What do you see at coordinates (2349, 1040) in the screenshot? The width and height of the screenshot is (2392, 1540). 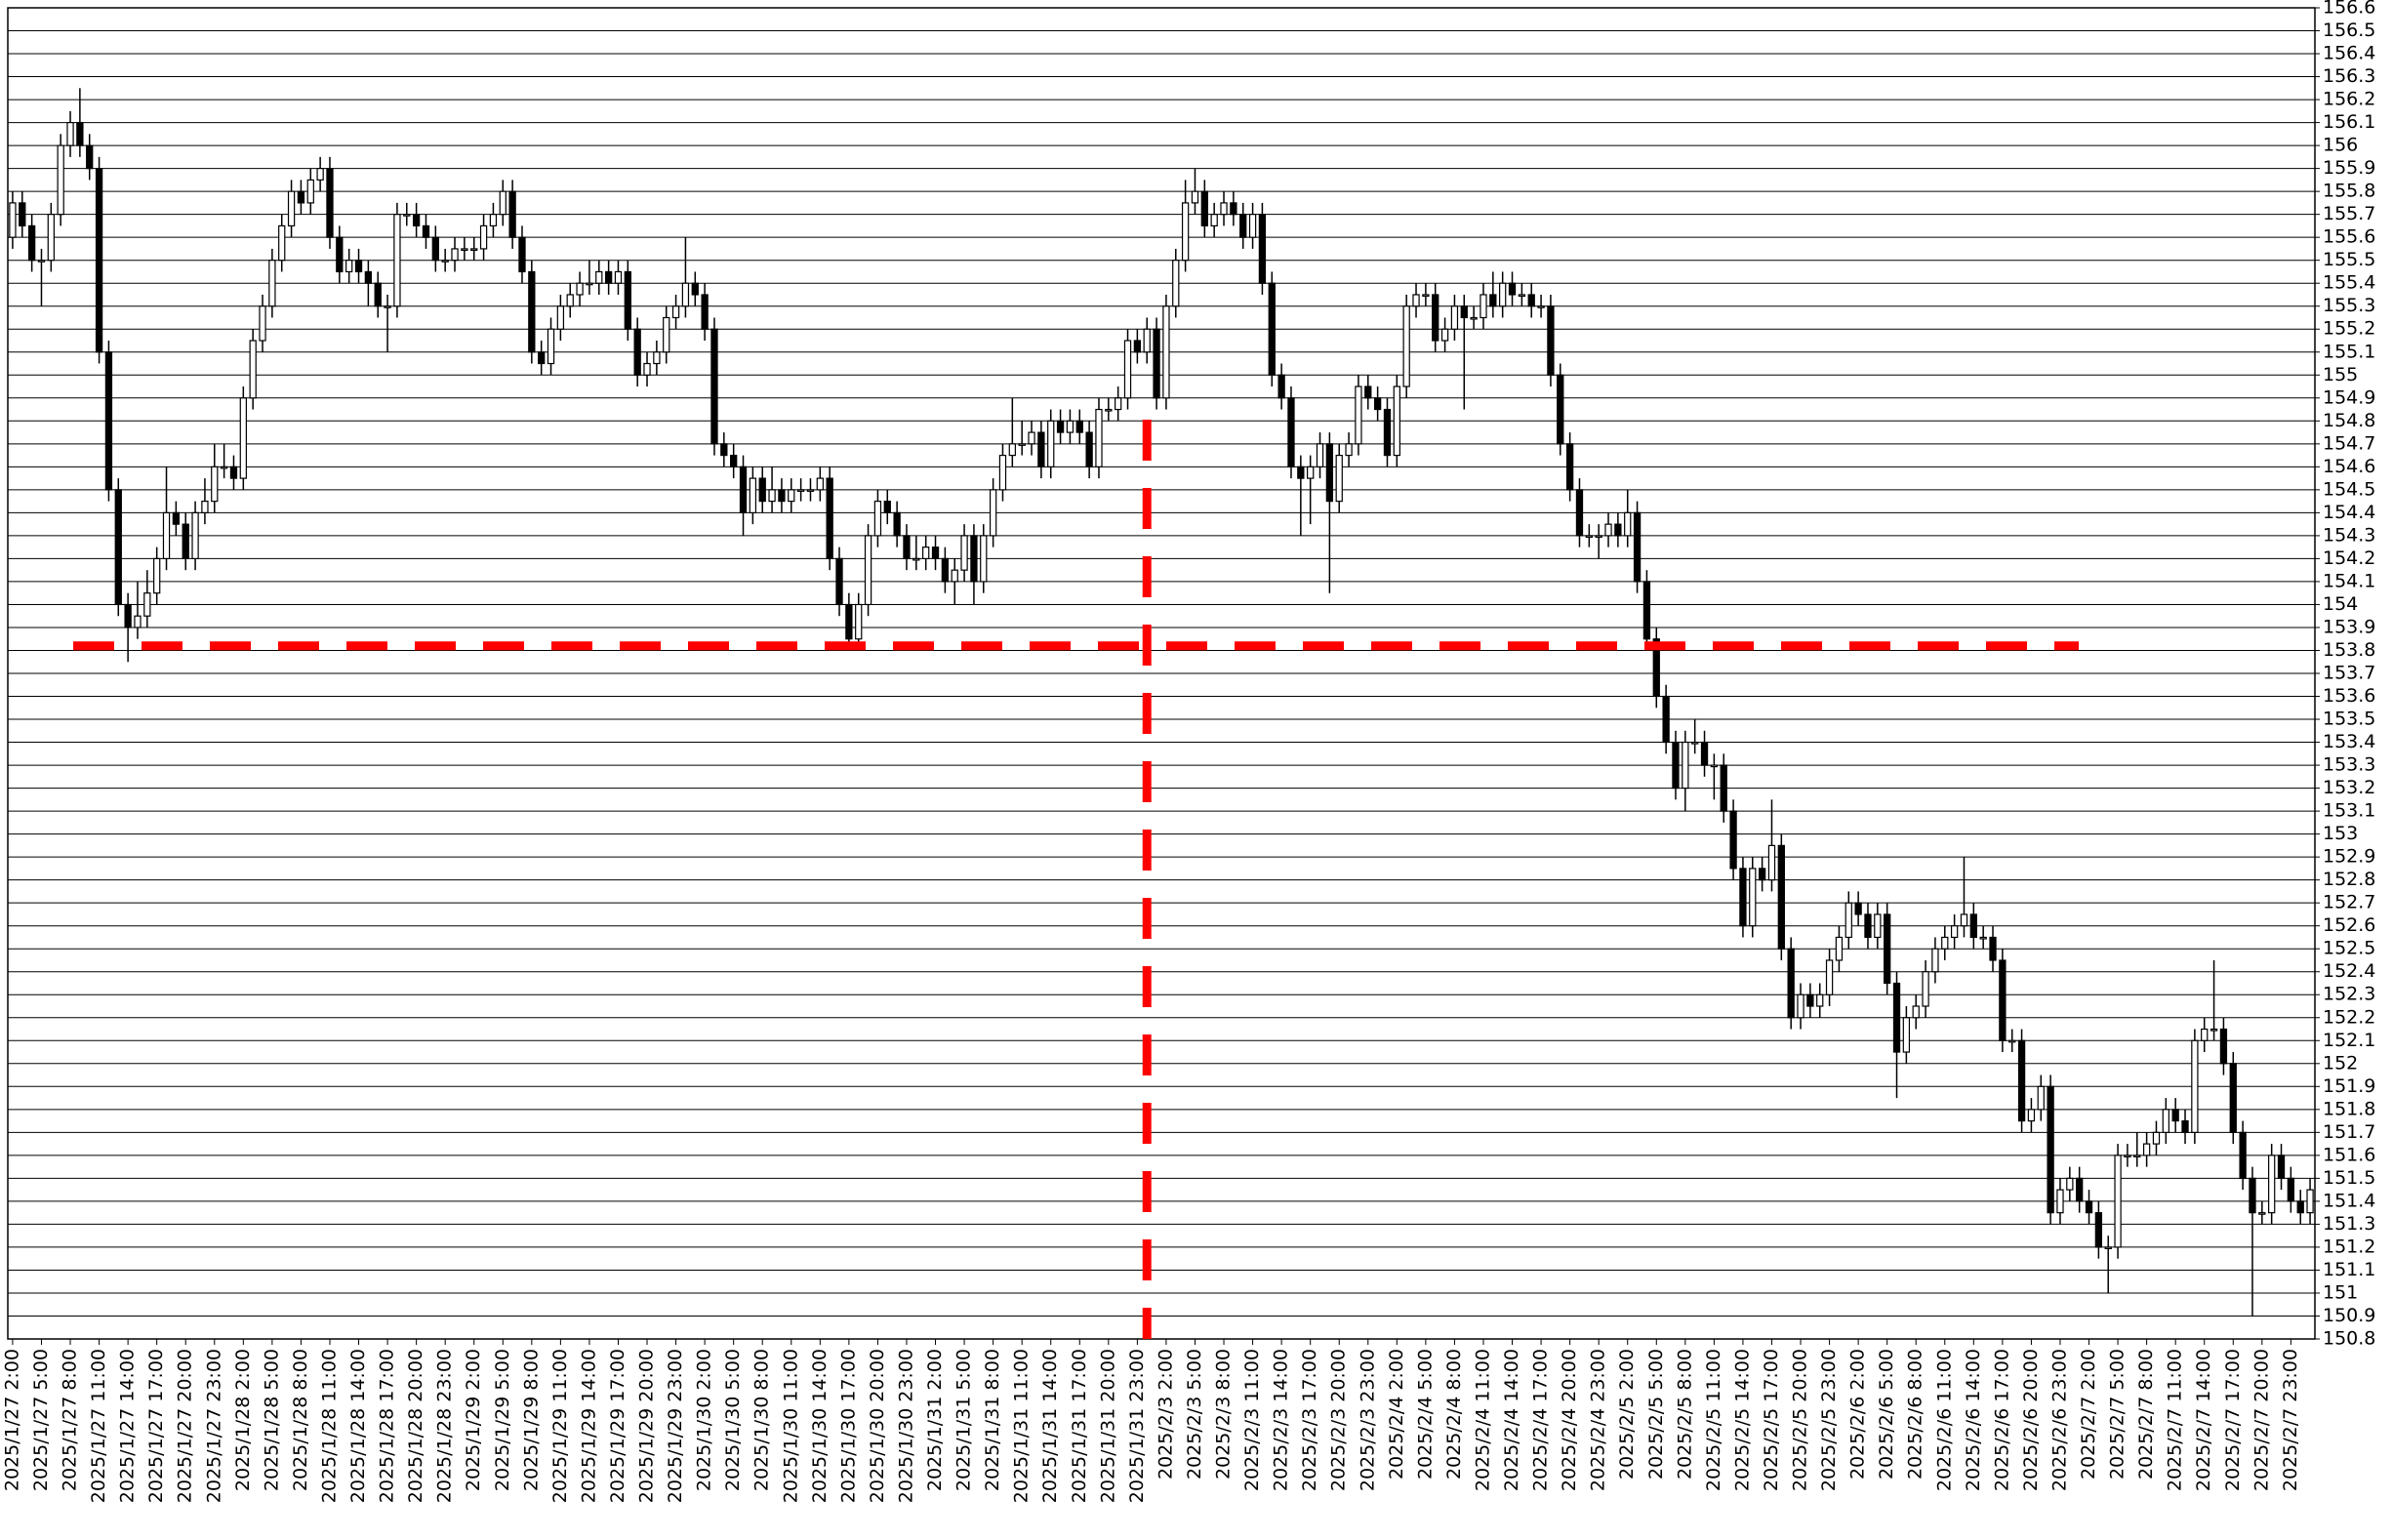 I see `y-tick-label: 152.1` at bounding box center [2349, 1040].